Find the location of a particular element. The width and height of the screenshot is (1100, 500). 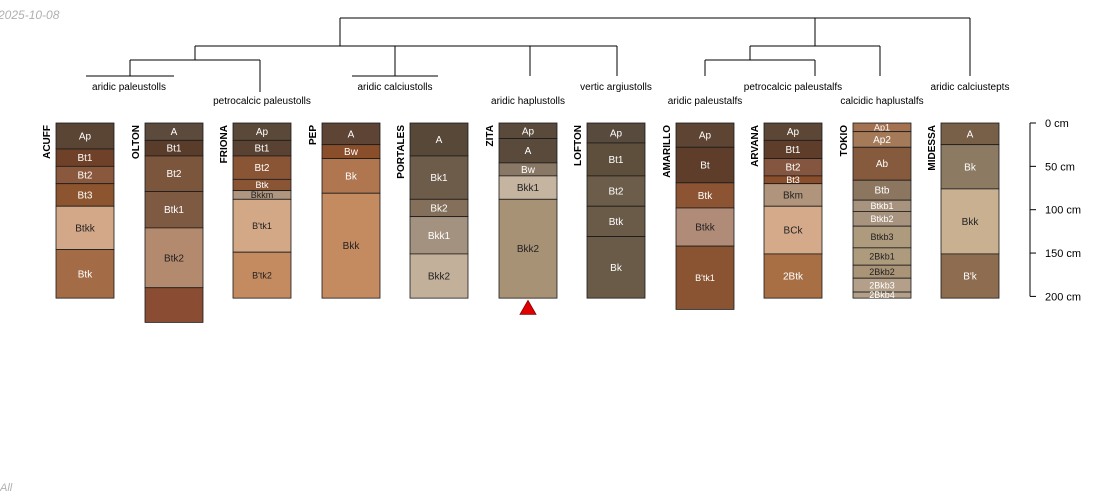

horizon-label: Bk1 is located at coordinates (439, 178).